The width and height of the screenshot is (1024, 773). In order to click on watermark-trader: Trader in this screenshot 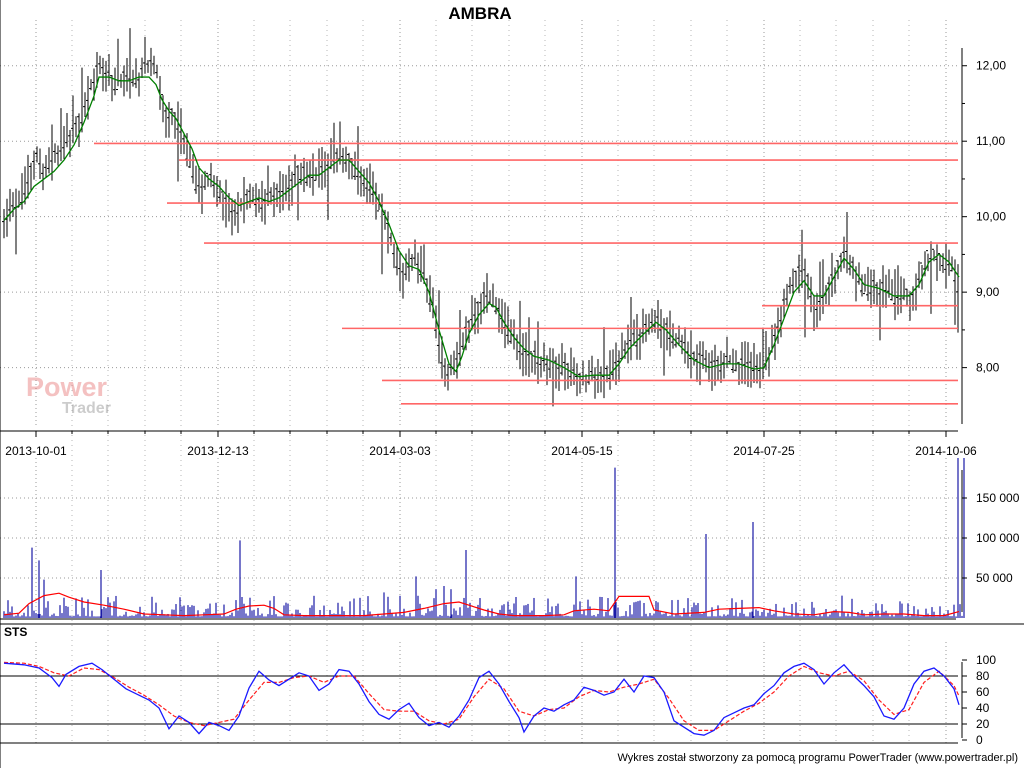, I will do `click(86, 408)`.